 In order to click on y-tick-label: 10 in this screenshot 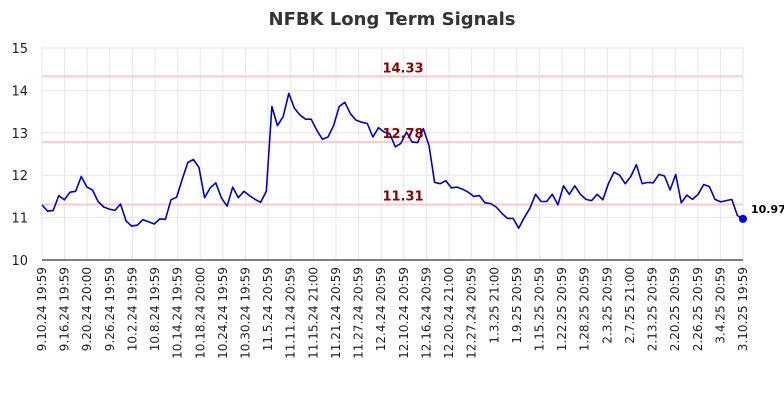, I will do `click(19, 261)`.